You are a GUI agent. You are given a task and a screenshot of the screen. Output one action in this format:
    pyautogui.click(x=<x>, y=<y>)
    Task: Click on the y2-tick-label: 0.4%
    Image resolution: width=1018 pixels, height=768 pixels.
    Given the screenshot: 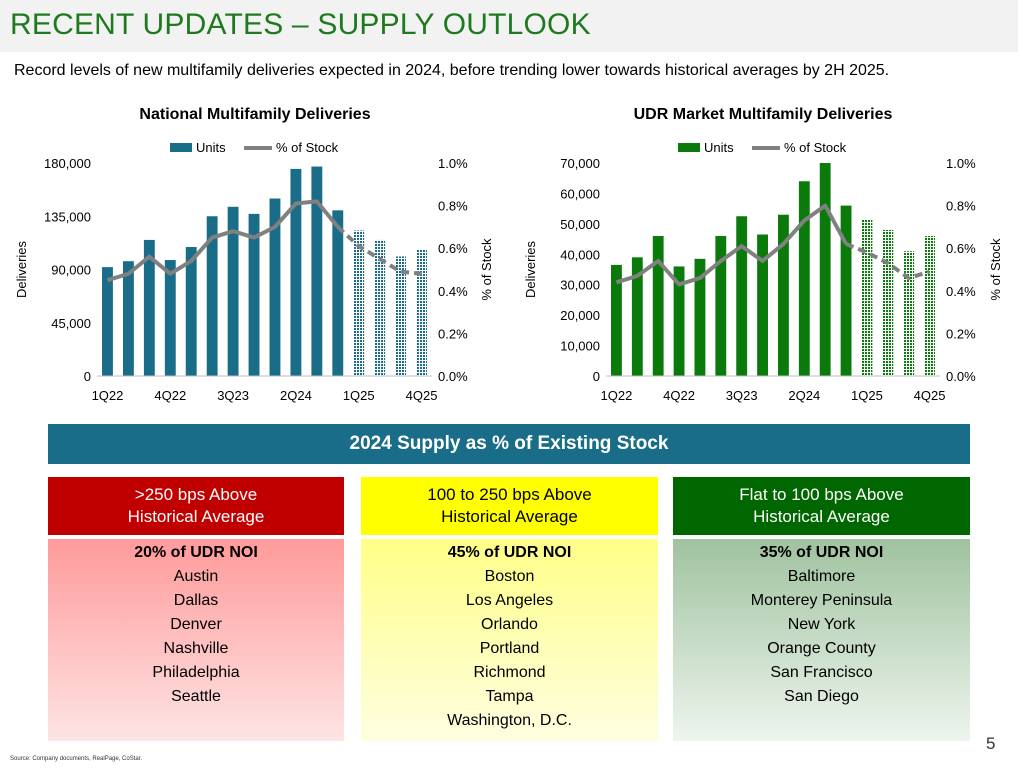 What is the action you would take?
    pyautogui.click(x=961, y=291)
    